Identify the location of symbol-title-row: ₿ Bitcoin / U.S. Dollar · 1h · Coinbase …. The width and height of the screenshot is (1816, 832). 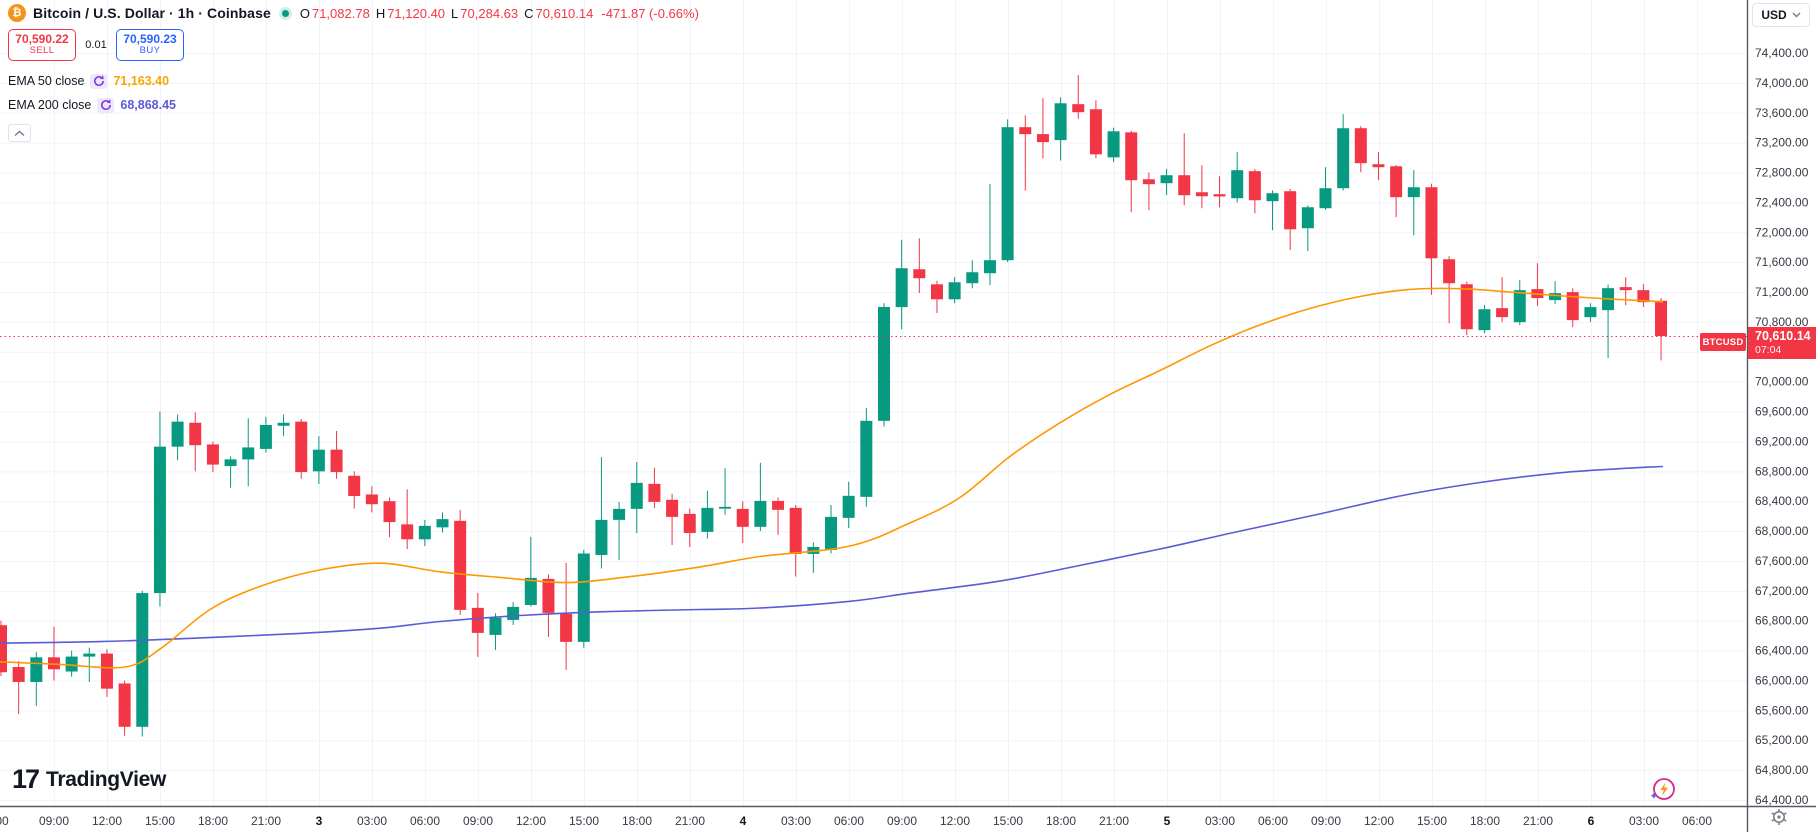
(353, 13).